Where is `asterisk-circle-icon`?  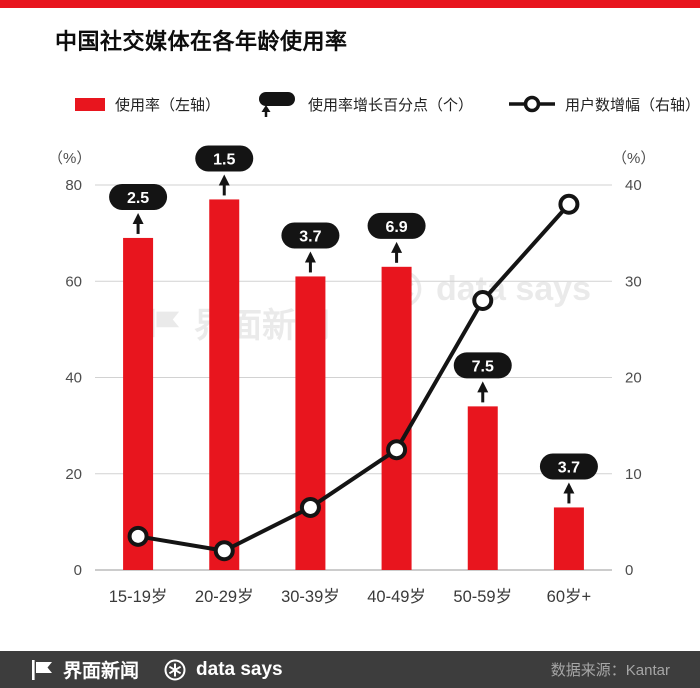 asterisk-circle-icon is located at coordinates (175, 669).